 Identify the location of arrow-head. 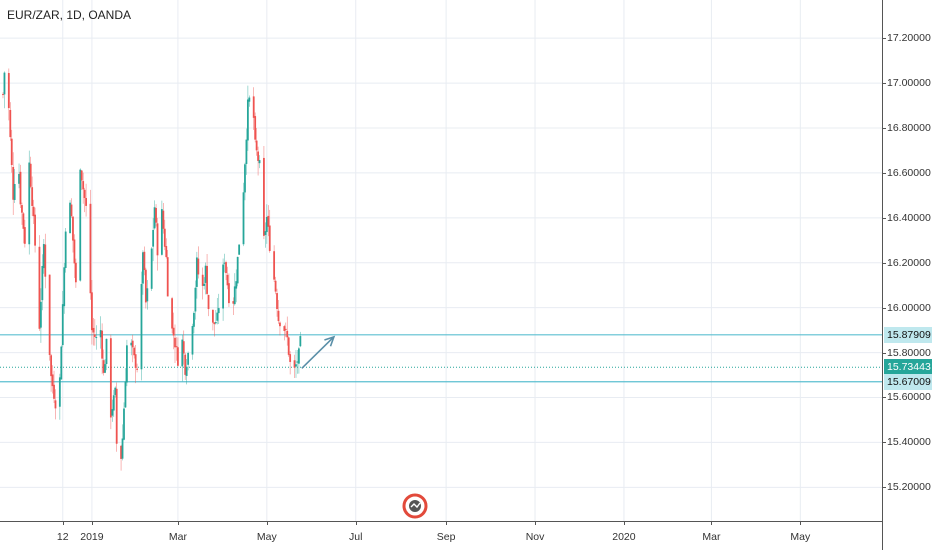
(330, 341).